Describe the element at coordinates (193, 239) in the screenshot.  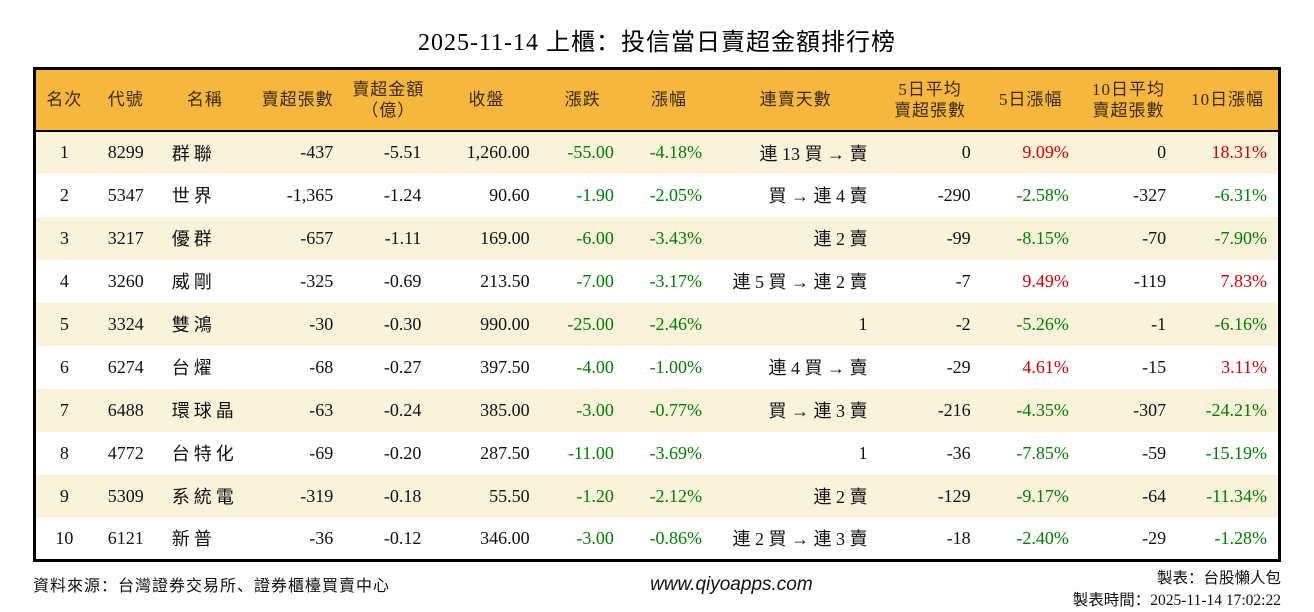
I see `cell-name: 優群` at that location.